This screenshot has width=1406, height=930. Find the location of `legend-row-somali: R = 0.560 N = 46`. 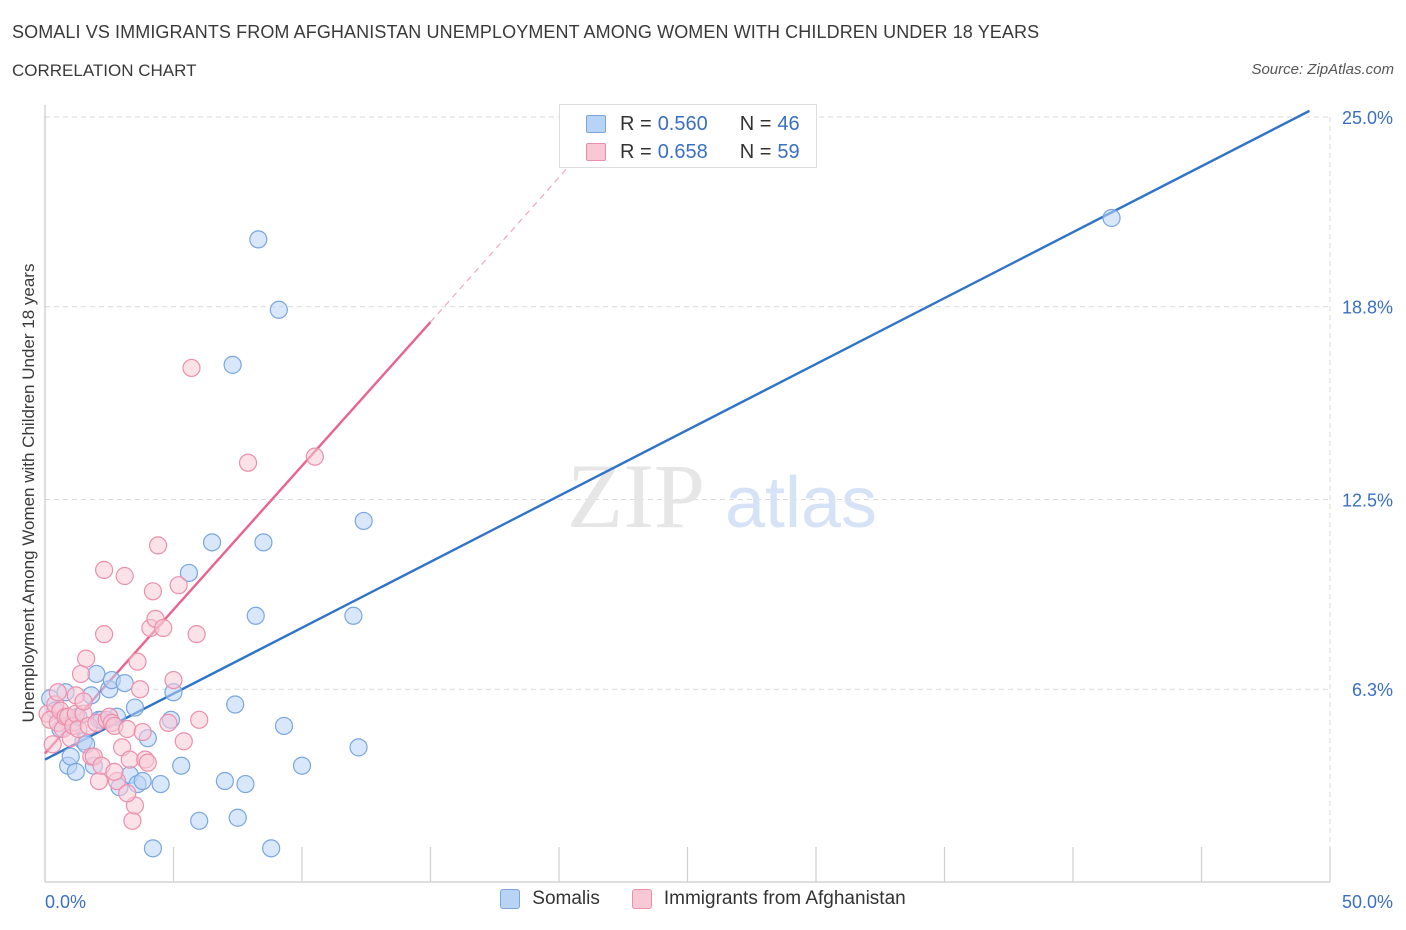

legend-row-somali: R = 0.560 N = 46 is located at coordinates (693, 124).